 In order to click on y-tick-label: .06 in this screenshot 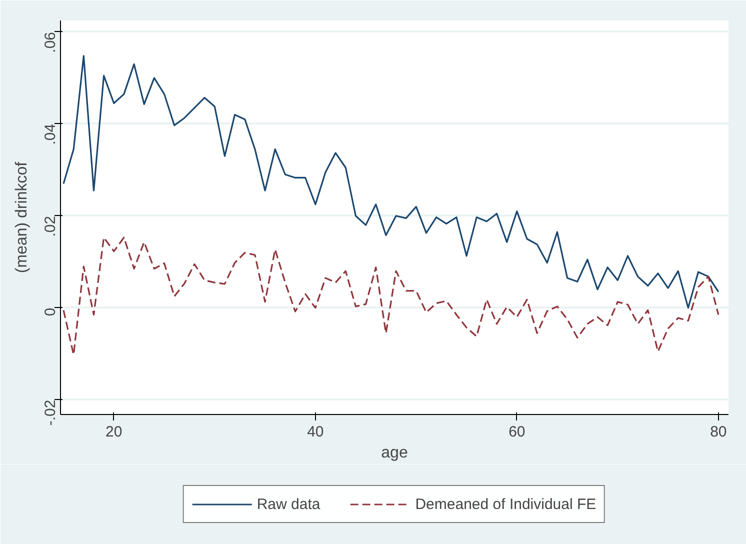, I will do `click(50, 42)`.